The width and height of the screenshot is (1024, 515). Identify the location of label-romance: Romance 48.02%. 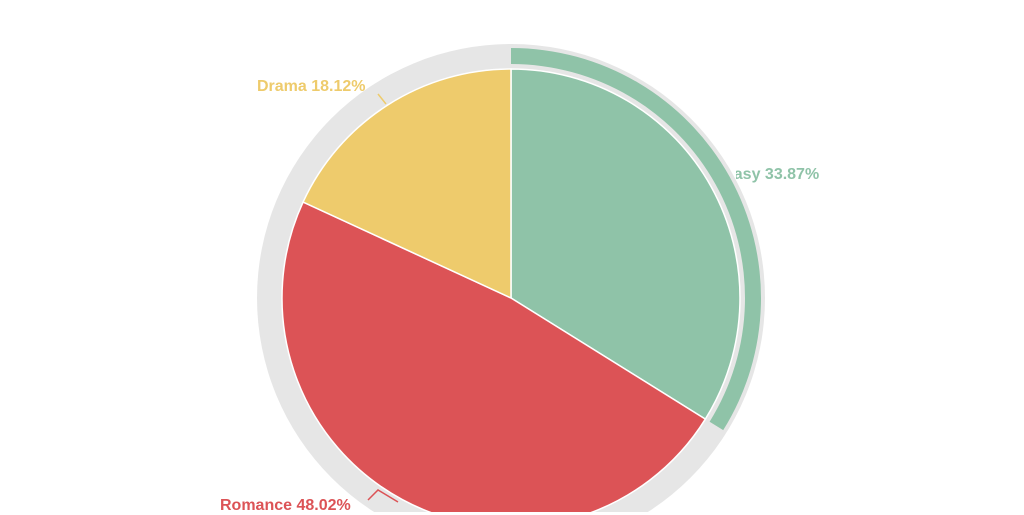
(285, 505).